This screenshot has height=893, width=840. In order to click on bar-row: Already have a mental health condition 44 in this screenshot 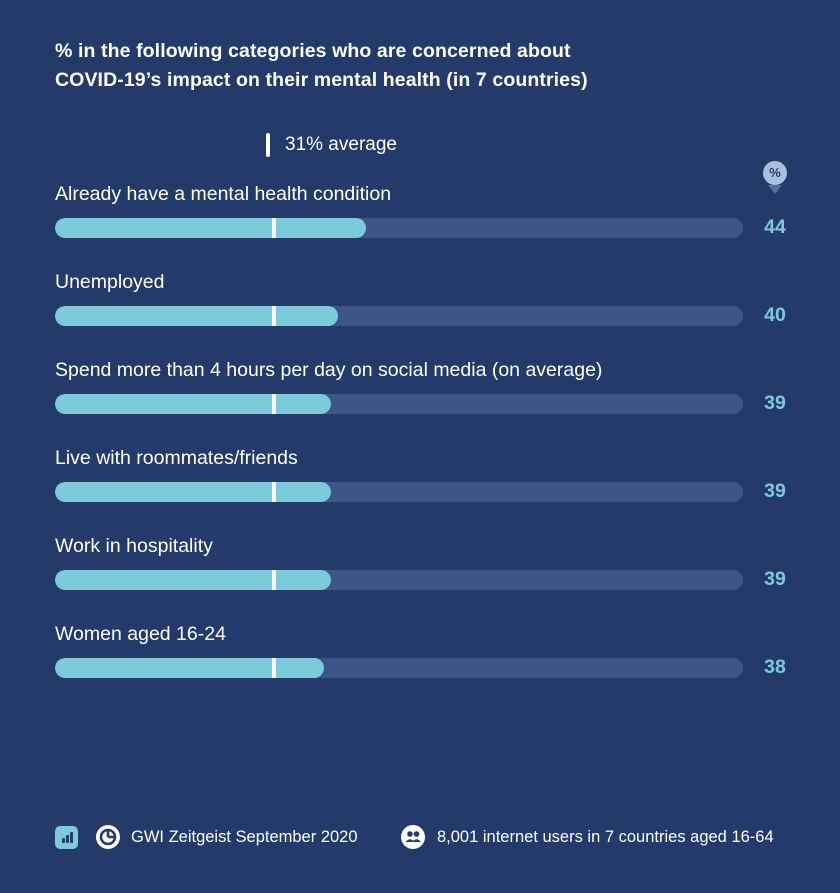, I will do `click(420, 212)`.